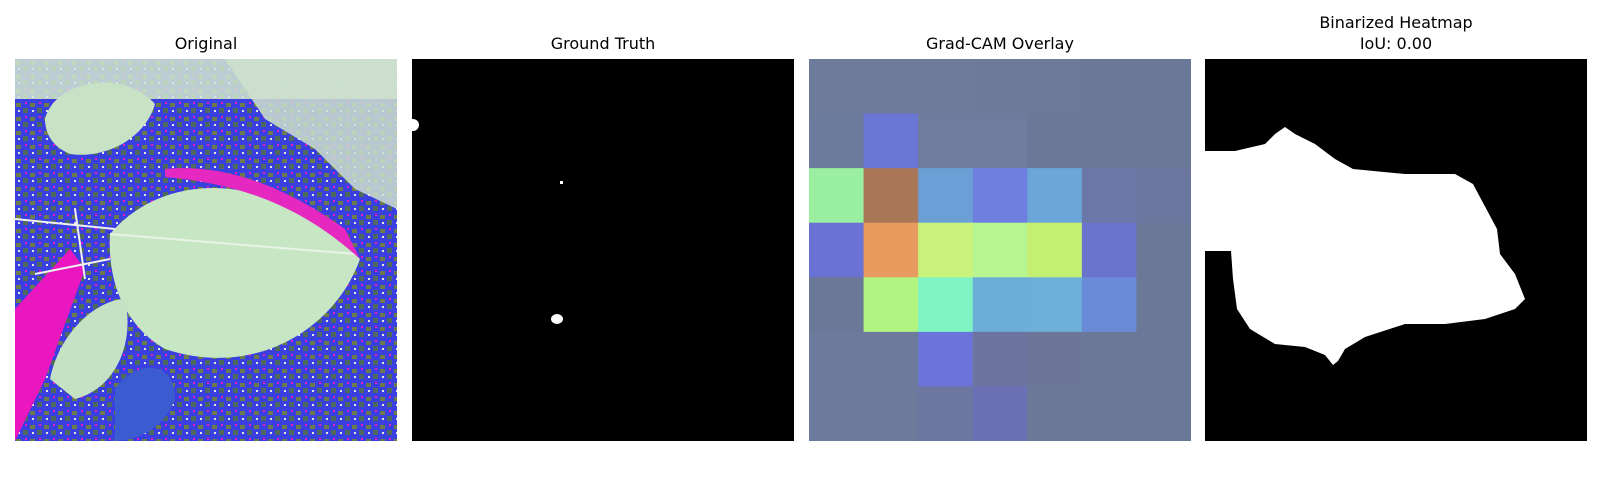 This screenshot has height=500, width=1600. What do you see at coordinates (206, 43) in the screenshot?
I see `original-title: Original` at bounding box center [206, 43].